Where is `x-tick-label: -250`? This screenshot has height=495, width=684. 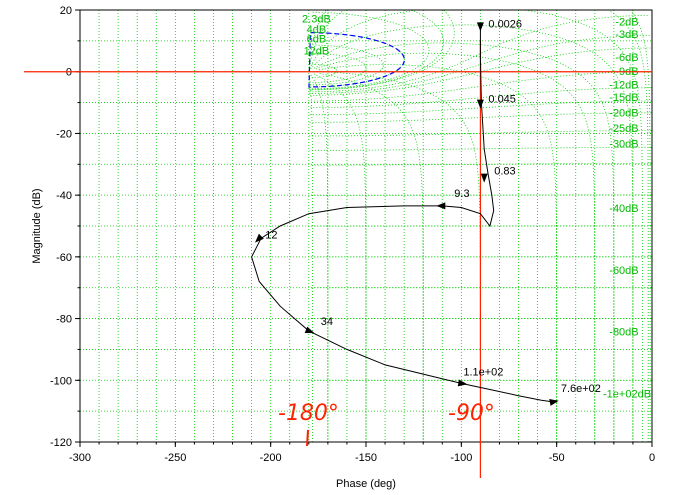
x-tick-label: -250 is located at coordinates (175, 458).